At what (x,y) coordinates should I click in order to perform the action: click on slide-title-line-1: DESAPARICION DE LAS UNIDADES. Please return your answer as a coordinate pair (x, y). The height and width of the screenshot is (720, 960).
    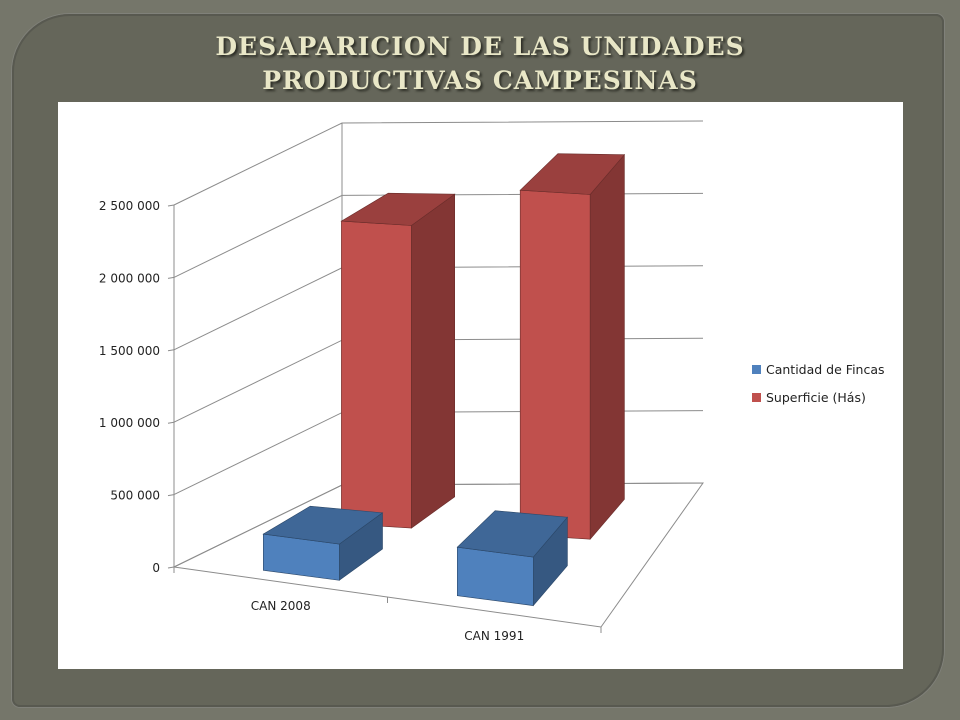
    Looking at the image, I should click on (480, 46).